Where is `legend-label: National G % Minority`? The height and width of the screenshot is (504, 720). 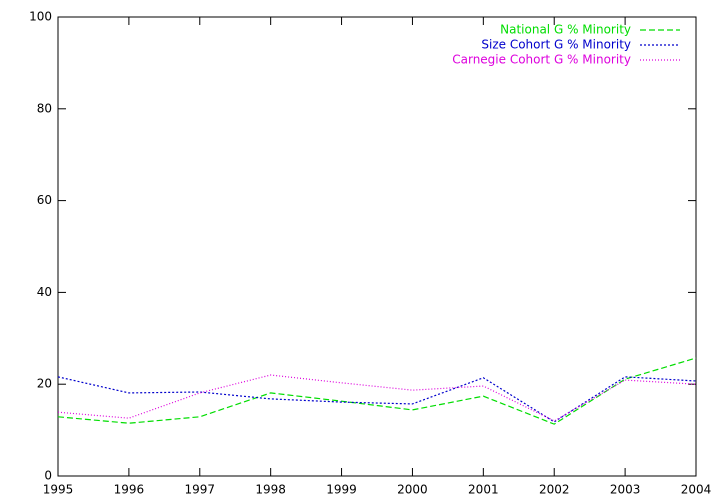 legend-label: National G % Minority is located at coordinates (565, 30).